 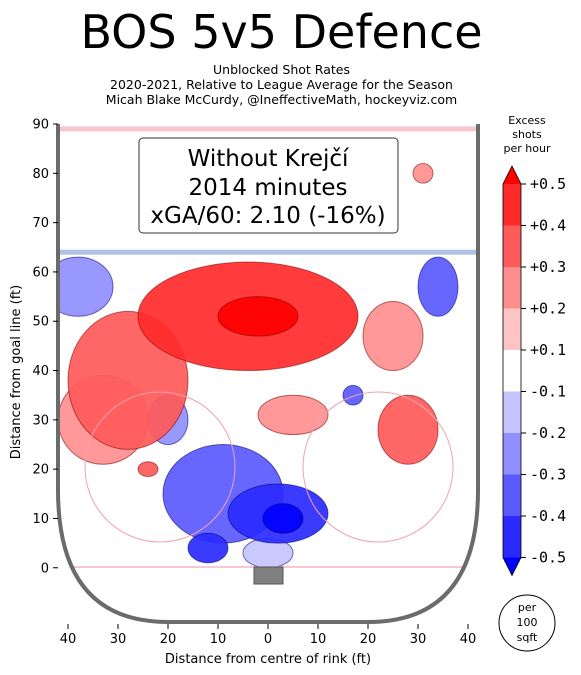 I want to click on y-tick-label: 50, so click(x=40, y=322).